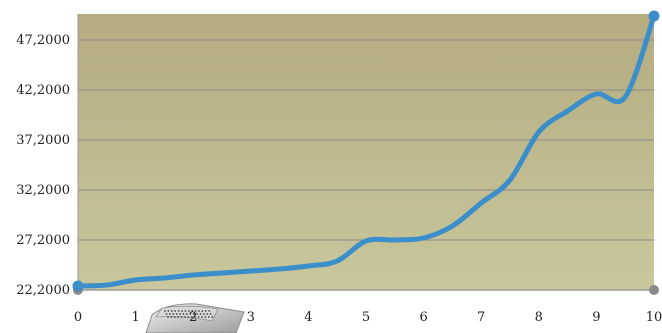  I want to click on decorative-device-image, so click(195, 318).